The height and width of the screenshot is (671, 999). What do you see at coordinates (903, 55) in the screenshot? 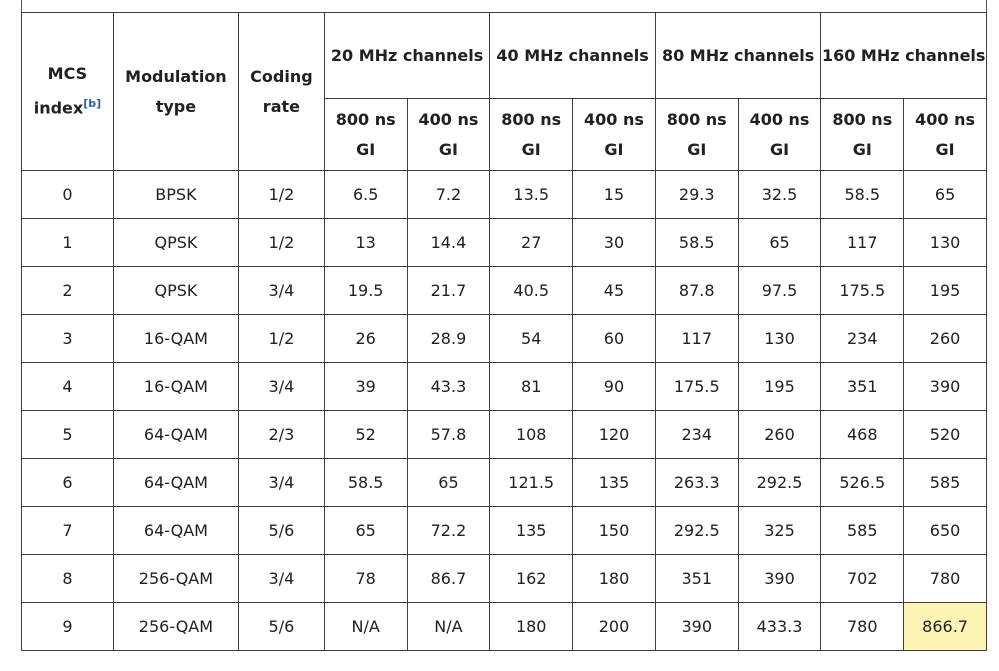
I see `header-160mhz: 160 MHz channels` at bounding box center [903, 55].